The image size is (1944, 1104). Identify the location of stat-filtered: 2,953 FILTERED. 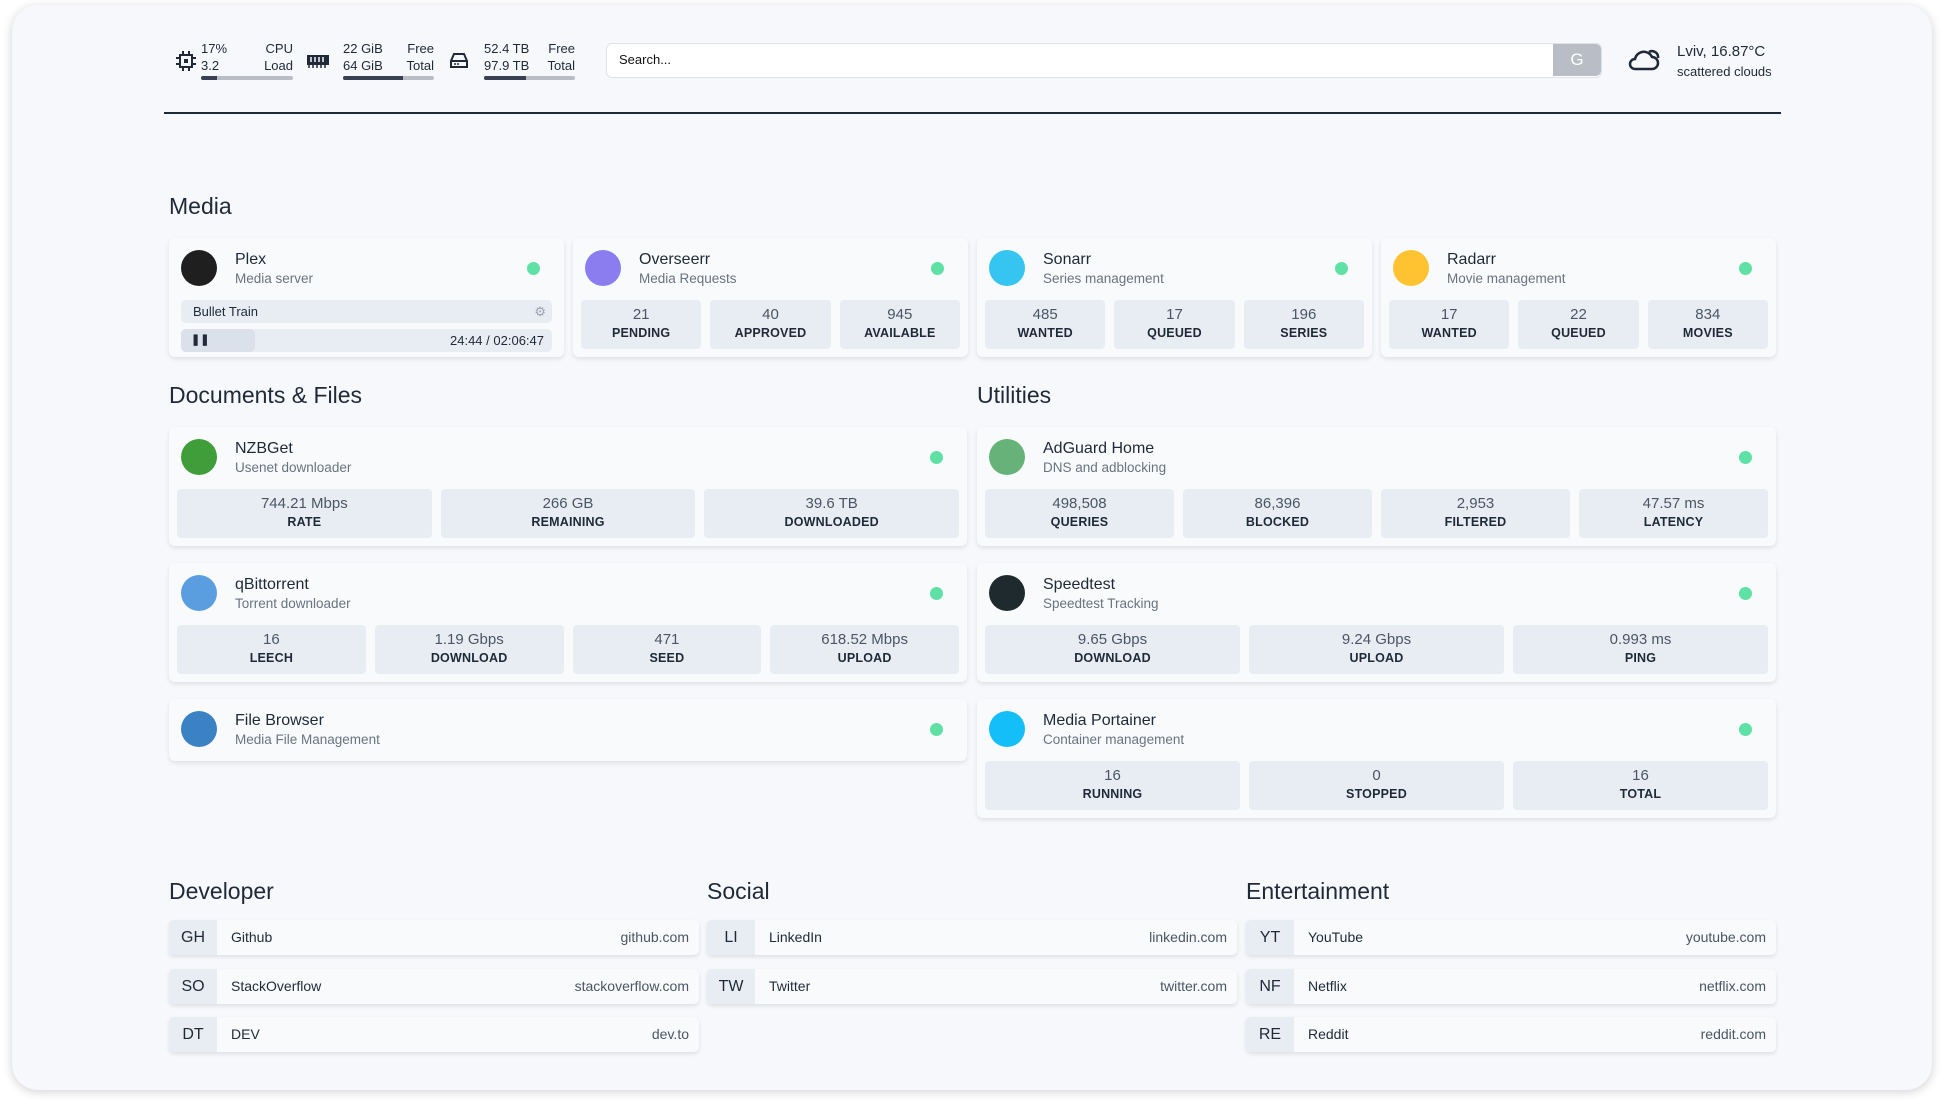
(1475, 513).